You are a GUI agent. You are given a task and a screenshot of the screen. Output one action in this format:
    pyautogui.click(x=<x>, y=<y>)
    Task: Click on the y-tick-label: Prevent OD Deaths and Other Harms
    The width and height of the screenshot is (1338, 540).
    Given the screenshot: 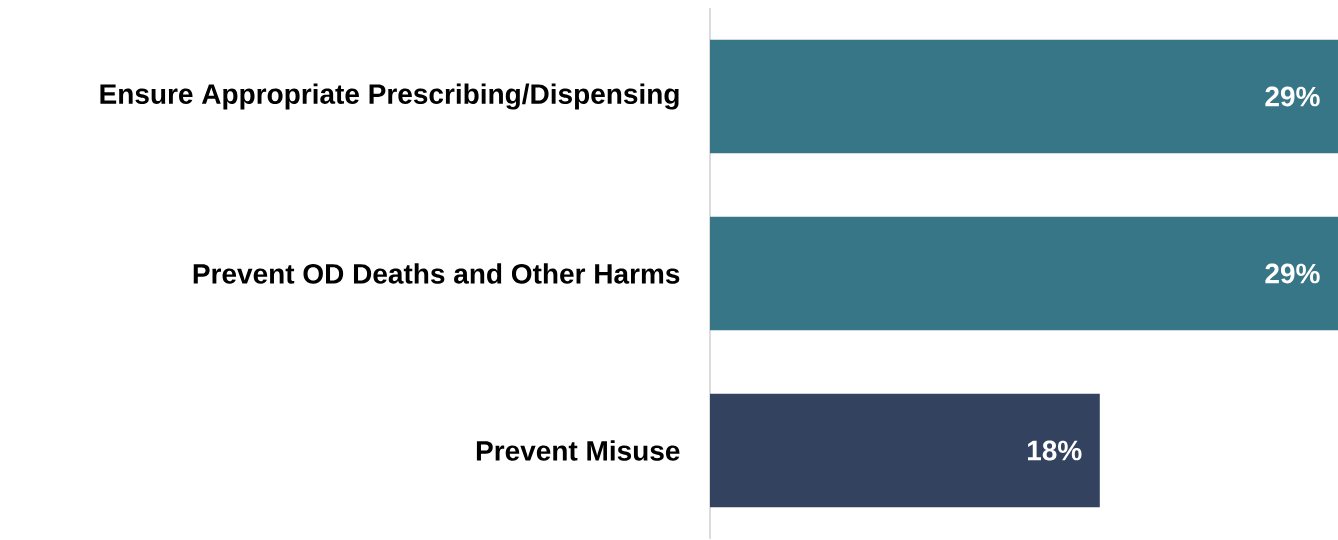 What is the action you would take?
    pyautogui.click(x=436, y=273)
    